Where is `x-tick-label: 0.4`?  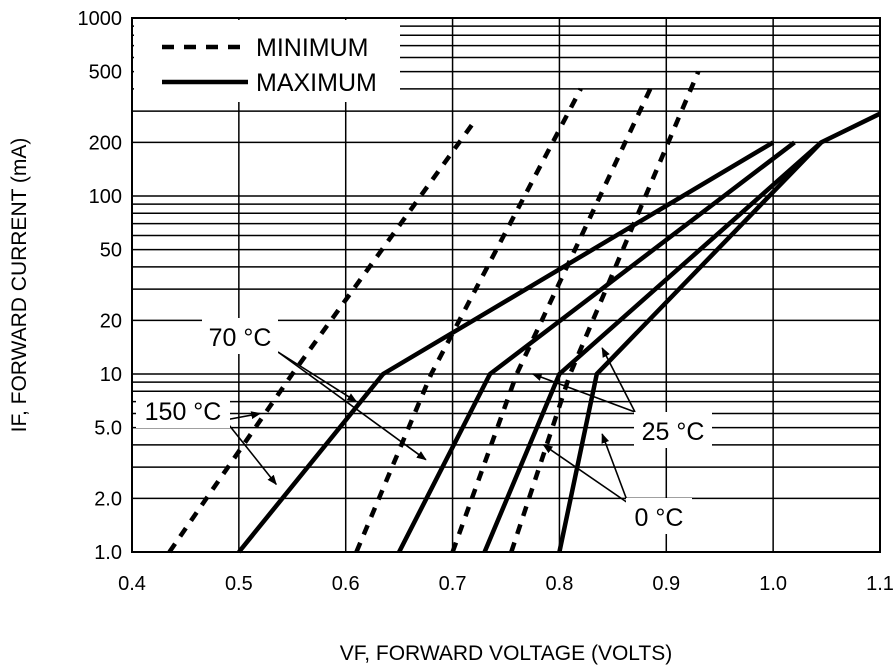
x-tick-label: 0.4 is located at coordinates (132, 584).